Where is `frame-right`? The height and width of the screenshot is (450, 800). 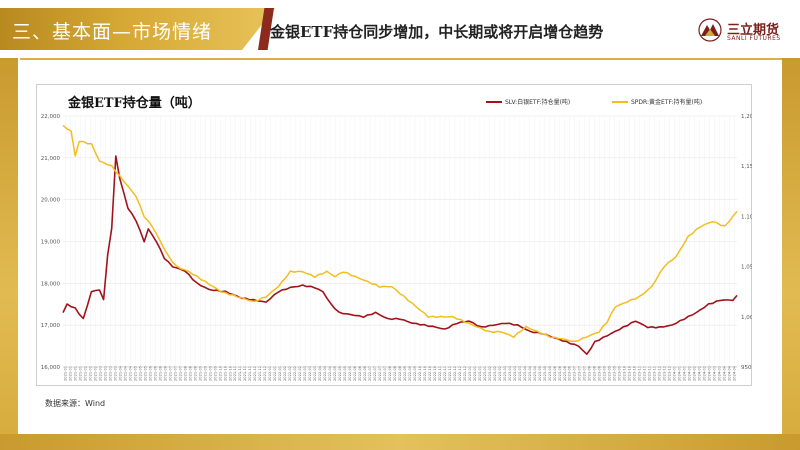 frame-right is located at coordinates (791, 254).